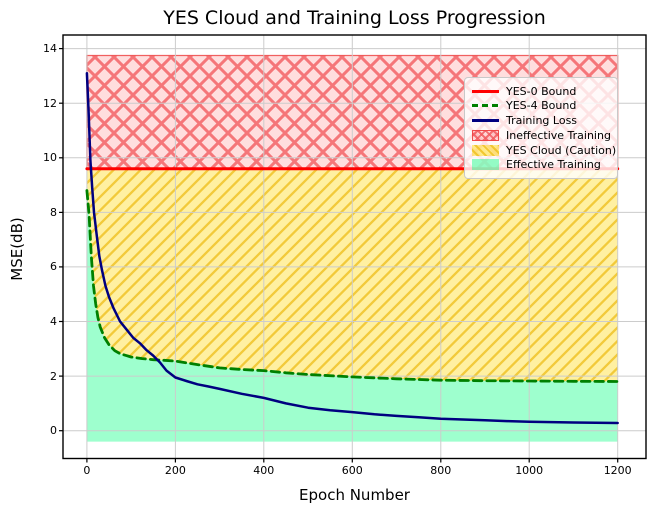 Image resolution: width=653 pixels, height=517 pixels. What do you see at coordinates (87, 470) in the screenshot?
I see `x-tick-label-0: 0` at bounding box center [87, 470].